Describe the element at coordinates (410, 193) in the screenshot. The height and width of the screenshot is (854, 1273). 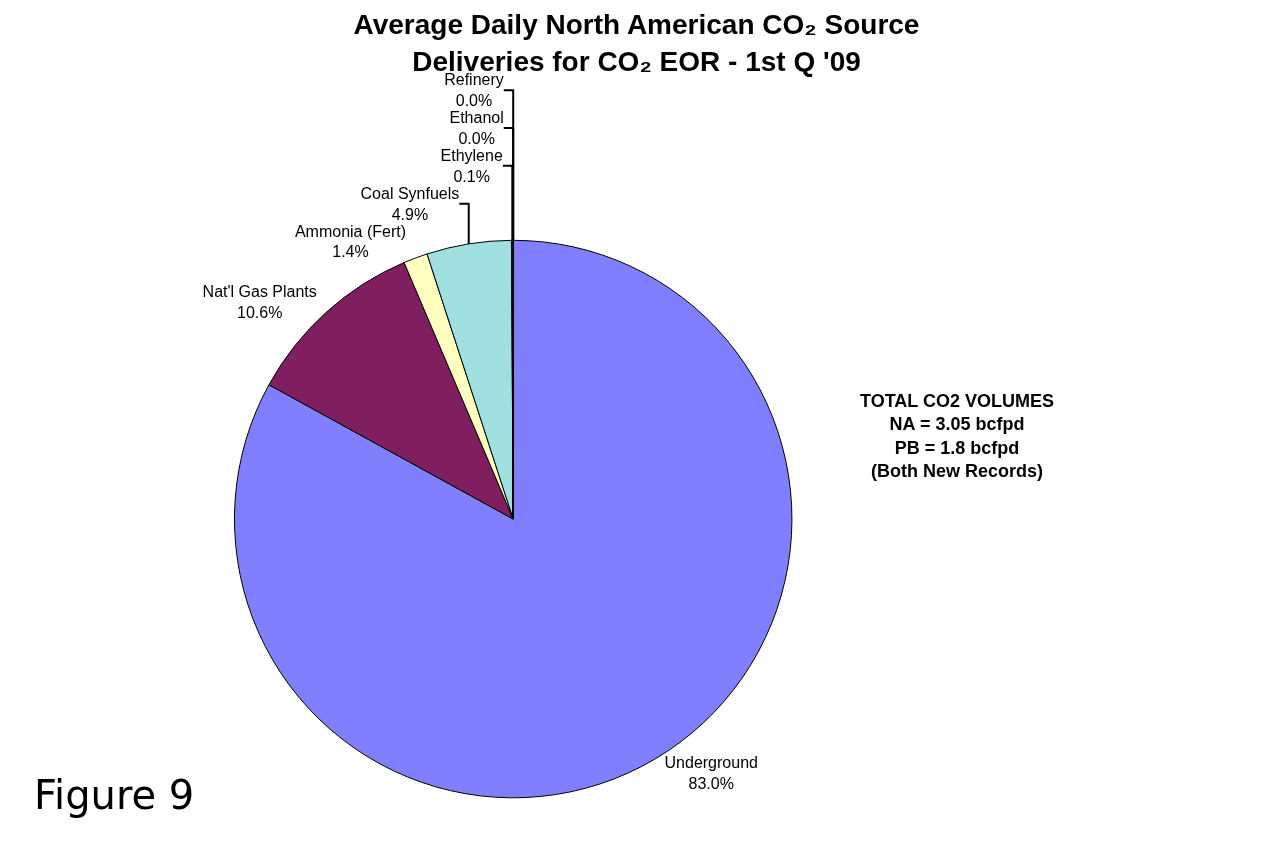
I see `slice-label: Coal Synfuels` at that location.